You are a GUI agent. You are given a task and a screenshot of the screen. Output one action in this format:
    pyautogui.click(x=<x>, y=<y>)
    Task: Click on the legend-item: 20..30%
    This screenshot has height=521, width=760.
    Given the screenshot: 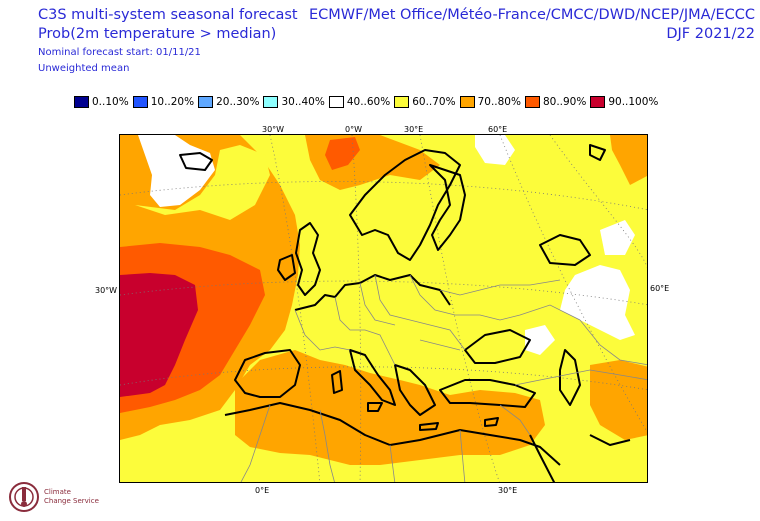 What is the action you would take?
    pyautogui.click(x=230, y=102)
    